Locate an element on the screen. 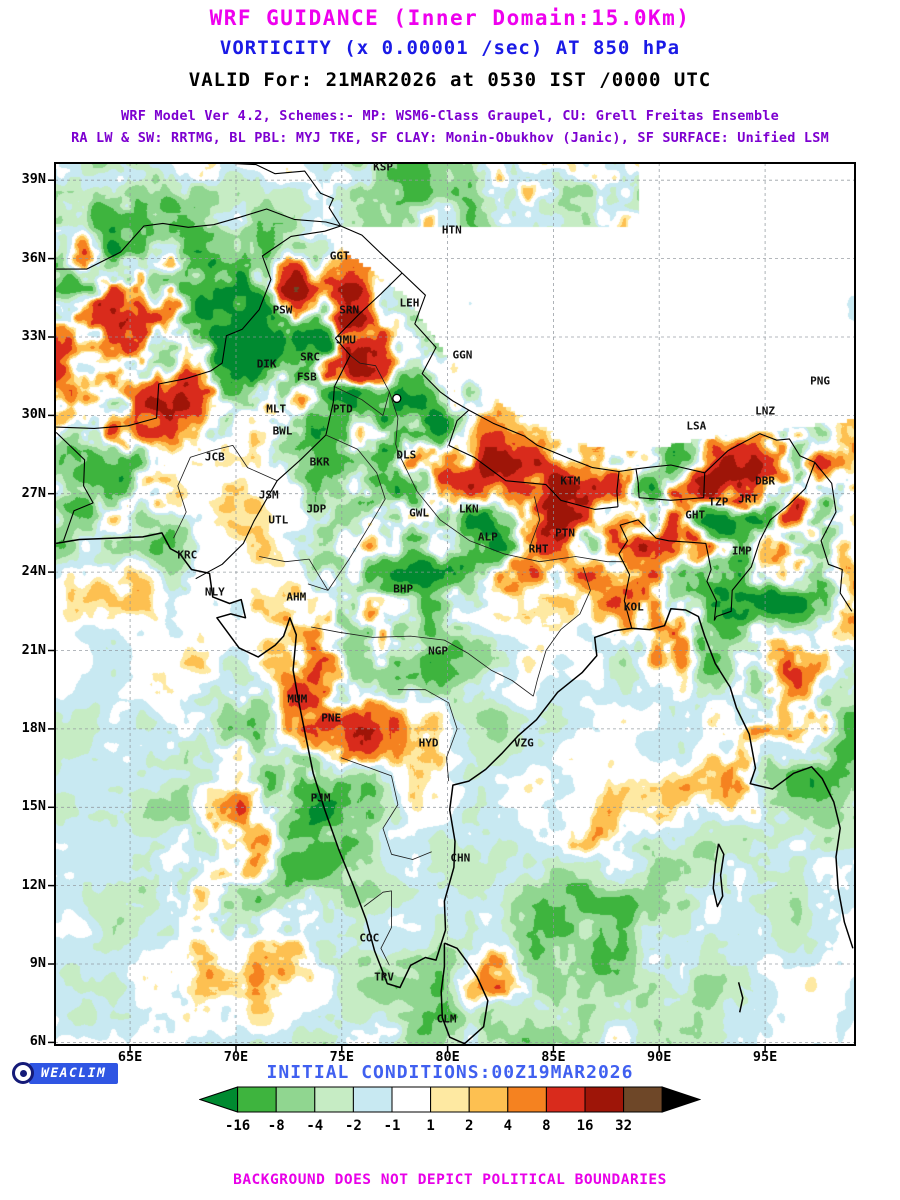 The image size is (900, 1200). station-label: BHP is located at coordinates (403, 589).